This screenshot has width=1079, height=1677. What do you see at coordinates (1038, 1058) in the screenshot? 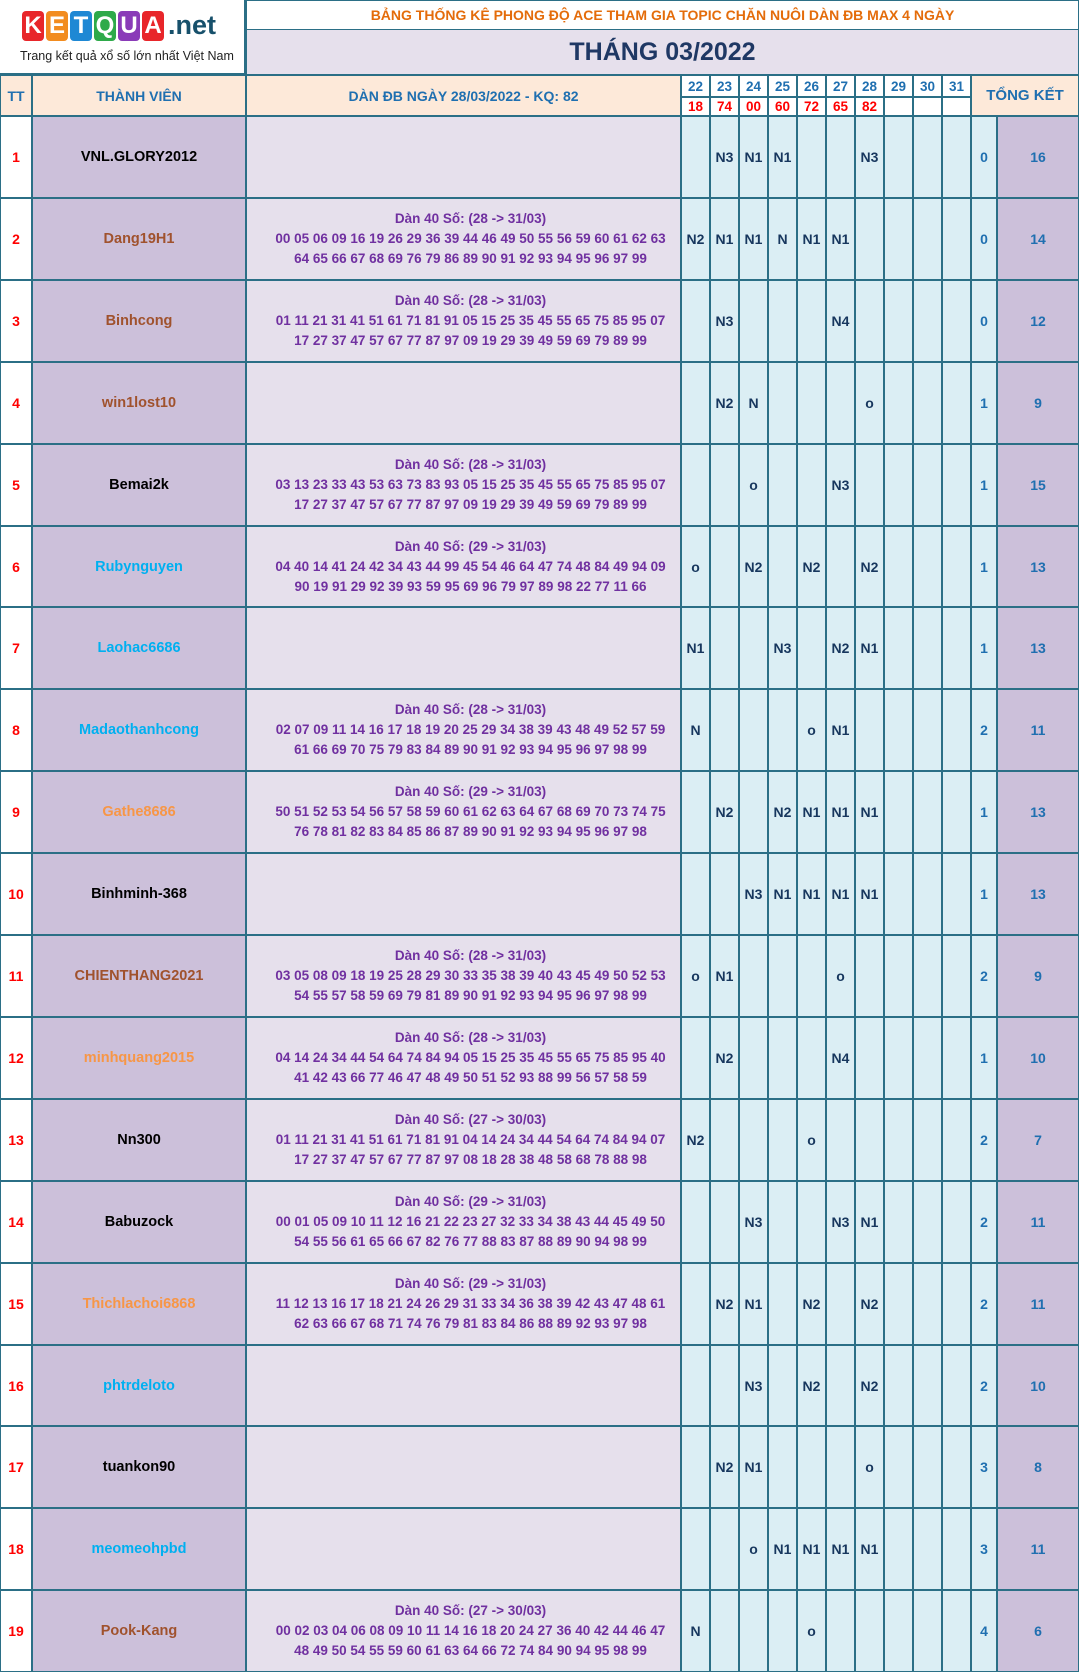
I see `total-score: 10` at bounding box center [1038, 1058].